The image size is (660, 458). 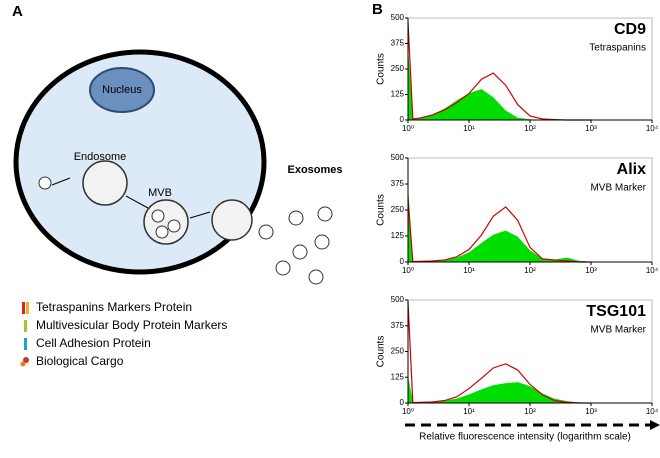 I want to click on exosomes-label: Exosomes, so click(x=314, y=170).